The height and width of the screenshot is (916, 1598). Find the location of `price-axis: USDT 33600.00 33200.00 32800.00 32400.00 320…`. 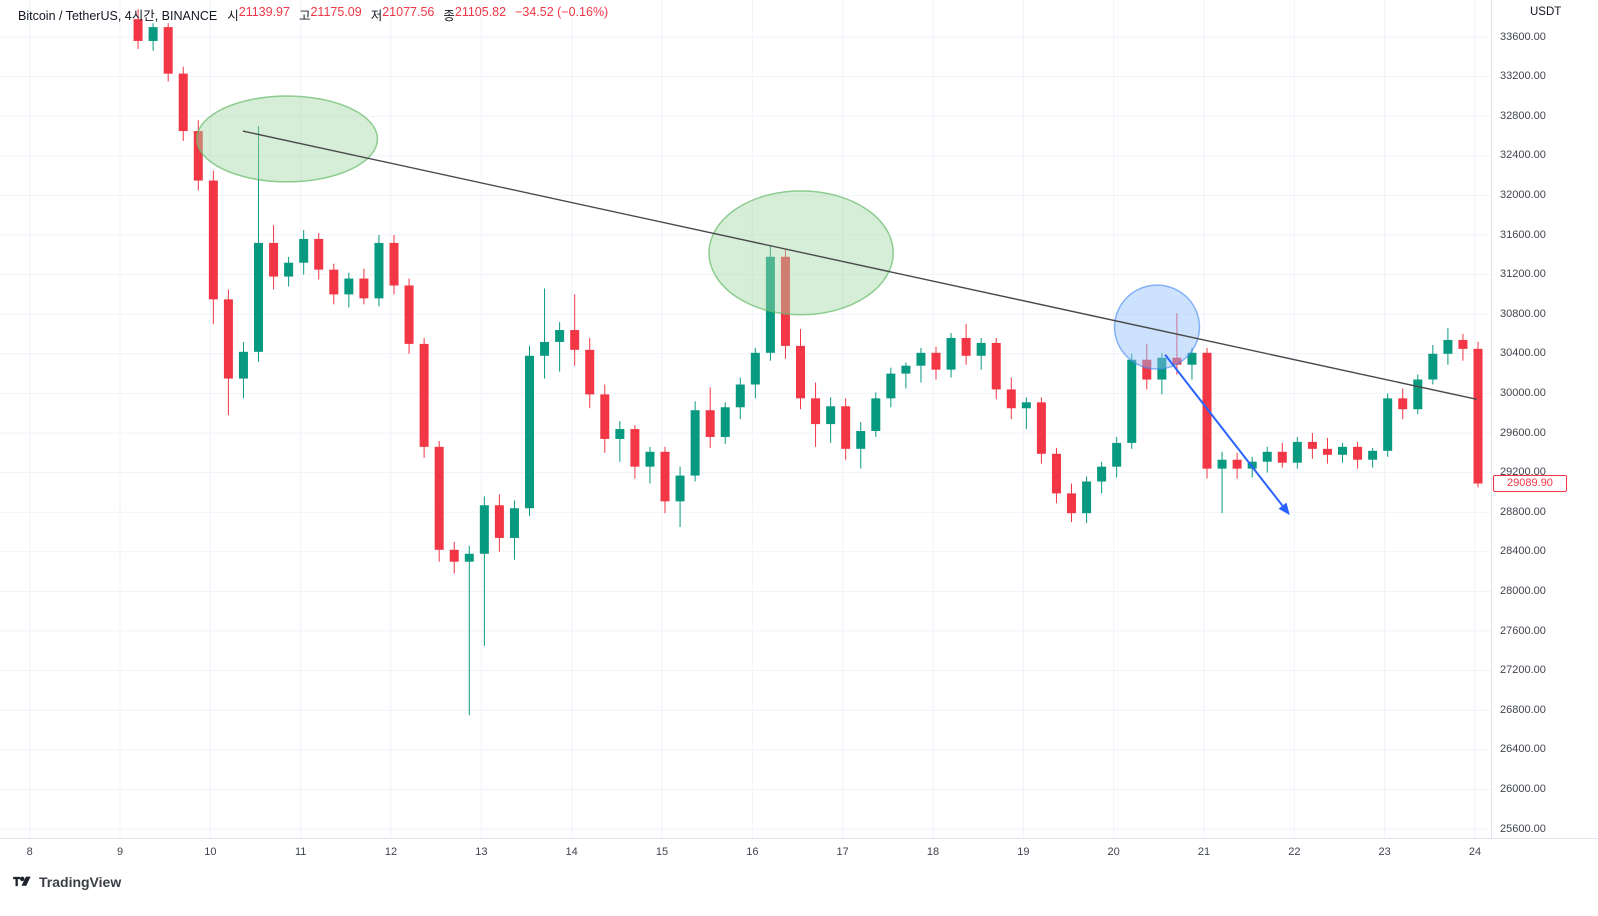

price-axis: USDT 33600.00 33200.00 32800.00 32400.00 320… is located at coordinates (1544, 419).